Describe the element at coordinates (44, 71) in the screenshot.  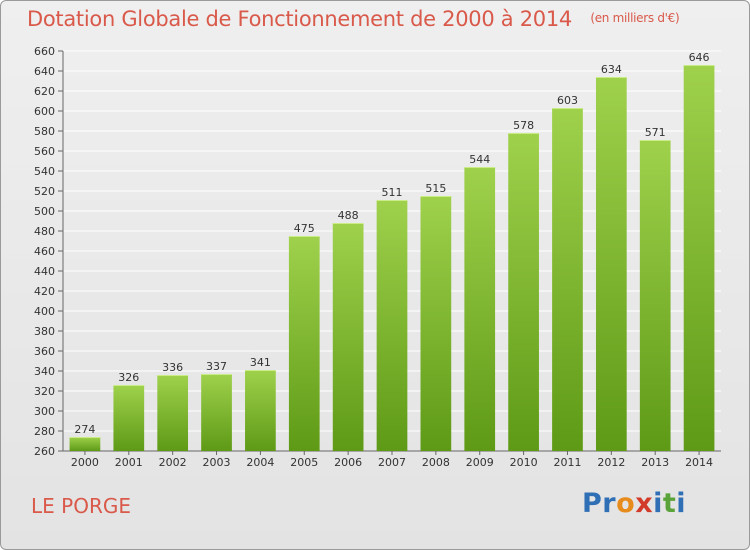
I see `y-tick-label: 640` at that location.